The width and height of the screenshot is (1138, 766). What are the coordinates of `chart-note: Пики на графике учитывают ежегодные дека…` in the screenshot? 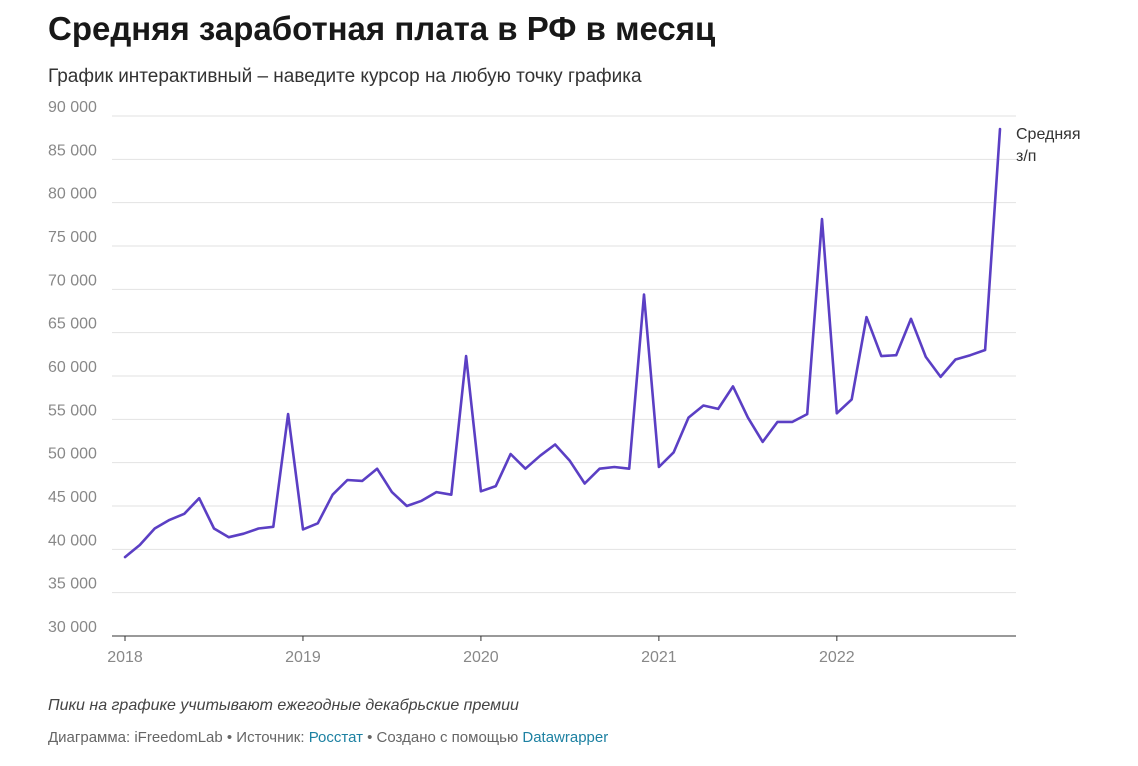 It's located at (283, 705).